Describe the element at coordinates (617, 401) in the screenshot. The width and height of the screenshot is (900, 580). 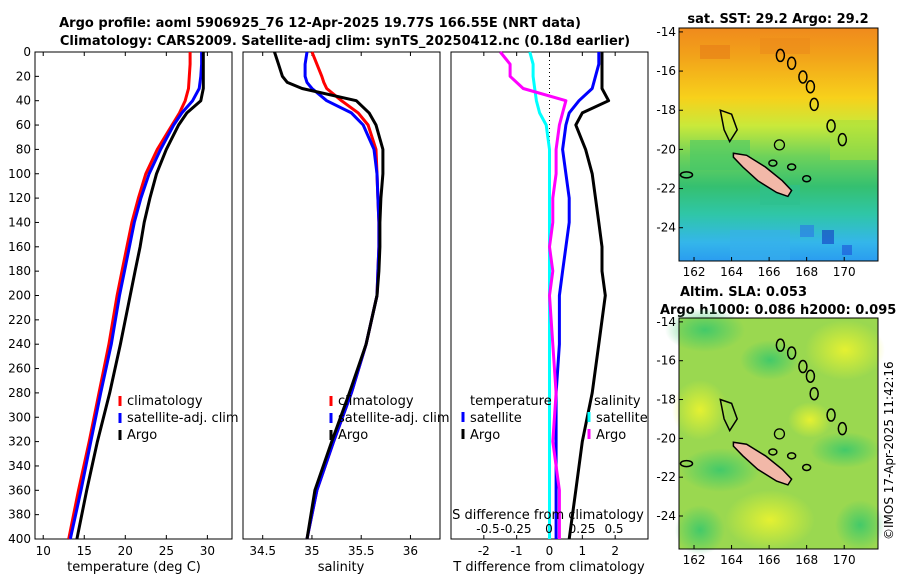
I see `legend-salinity-title: salinity` at that location.